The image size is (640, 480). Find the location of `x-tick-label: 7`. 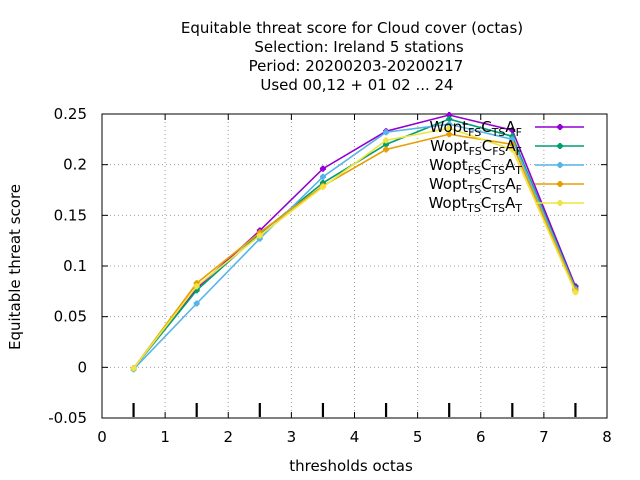

x-tick-label: 7 is located at coordinates (544, 437).